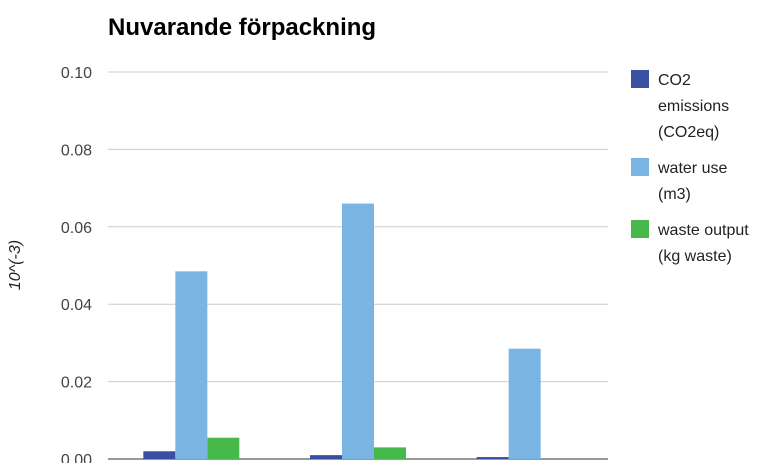  What do you see at coordinates (76, 73) in the screenshot?
I see `y-tick-label: 0.10` at bounding box center [76, 73].